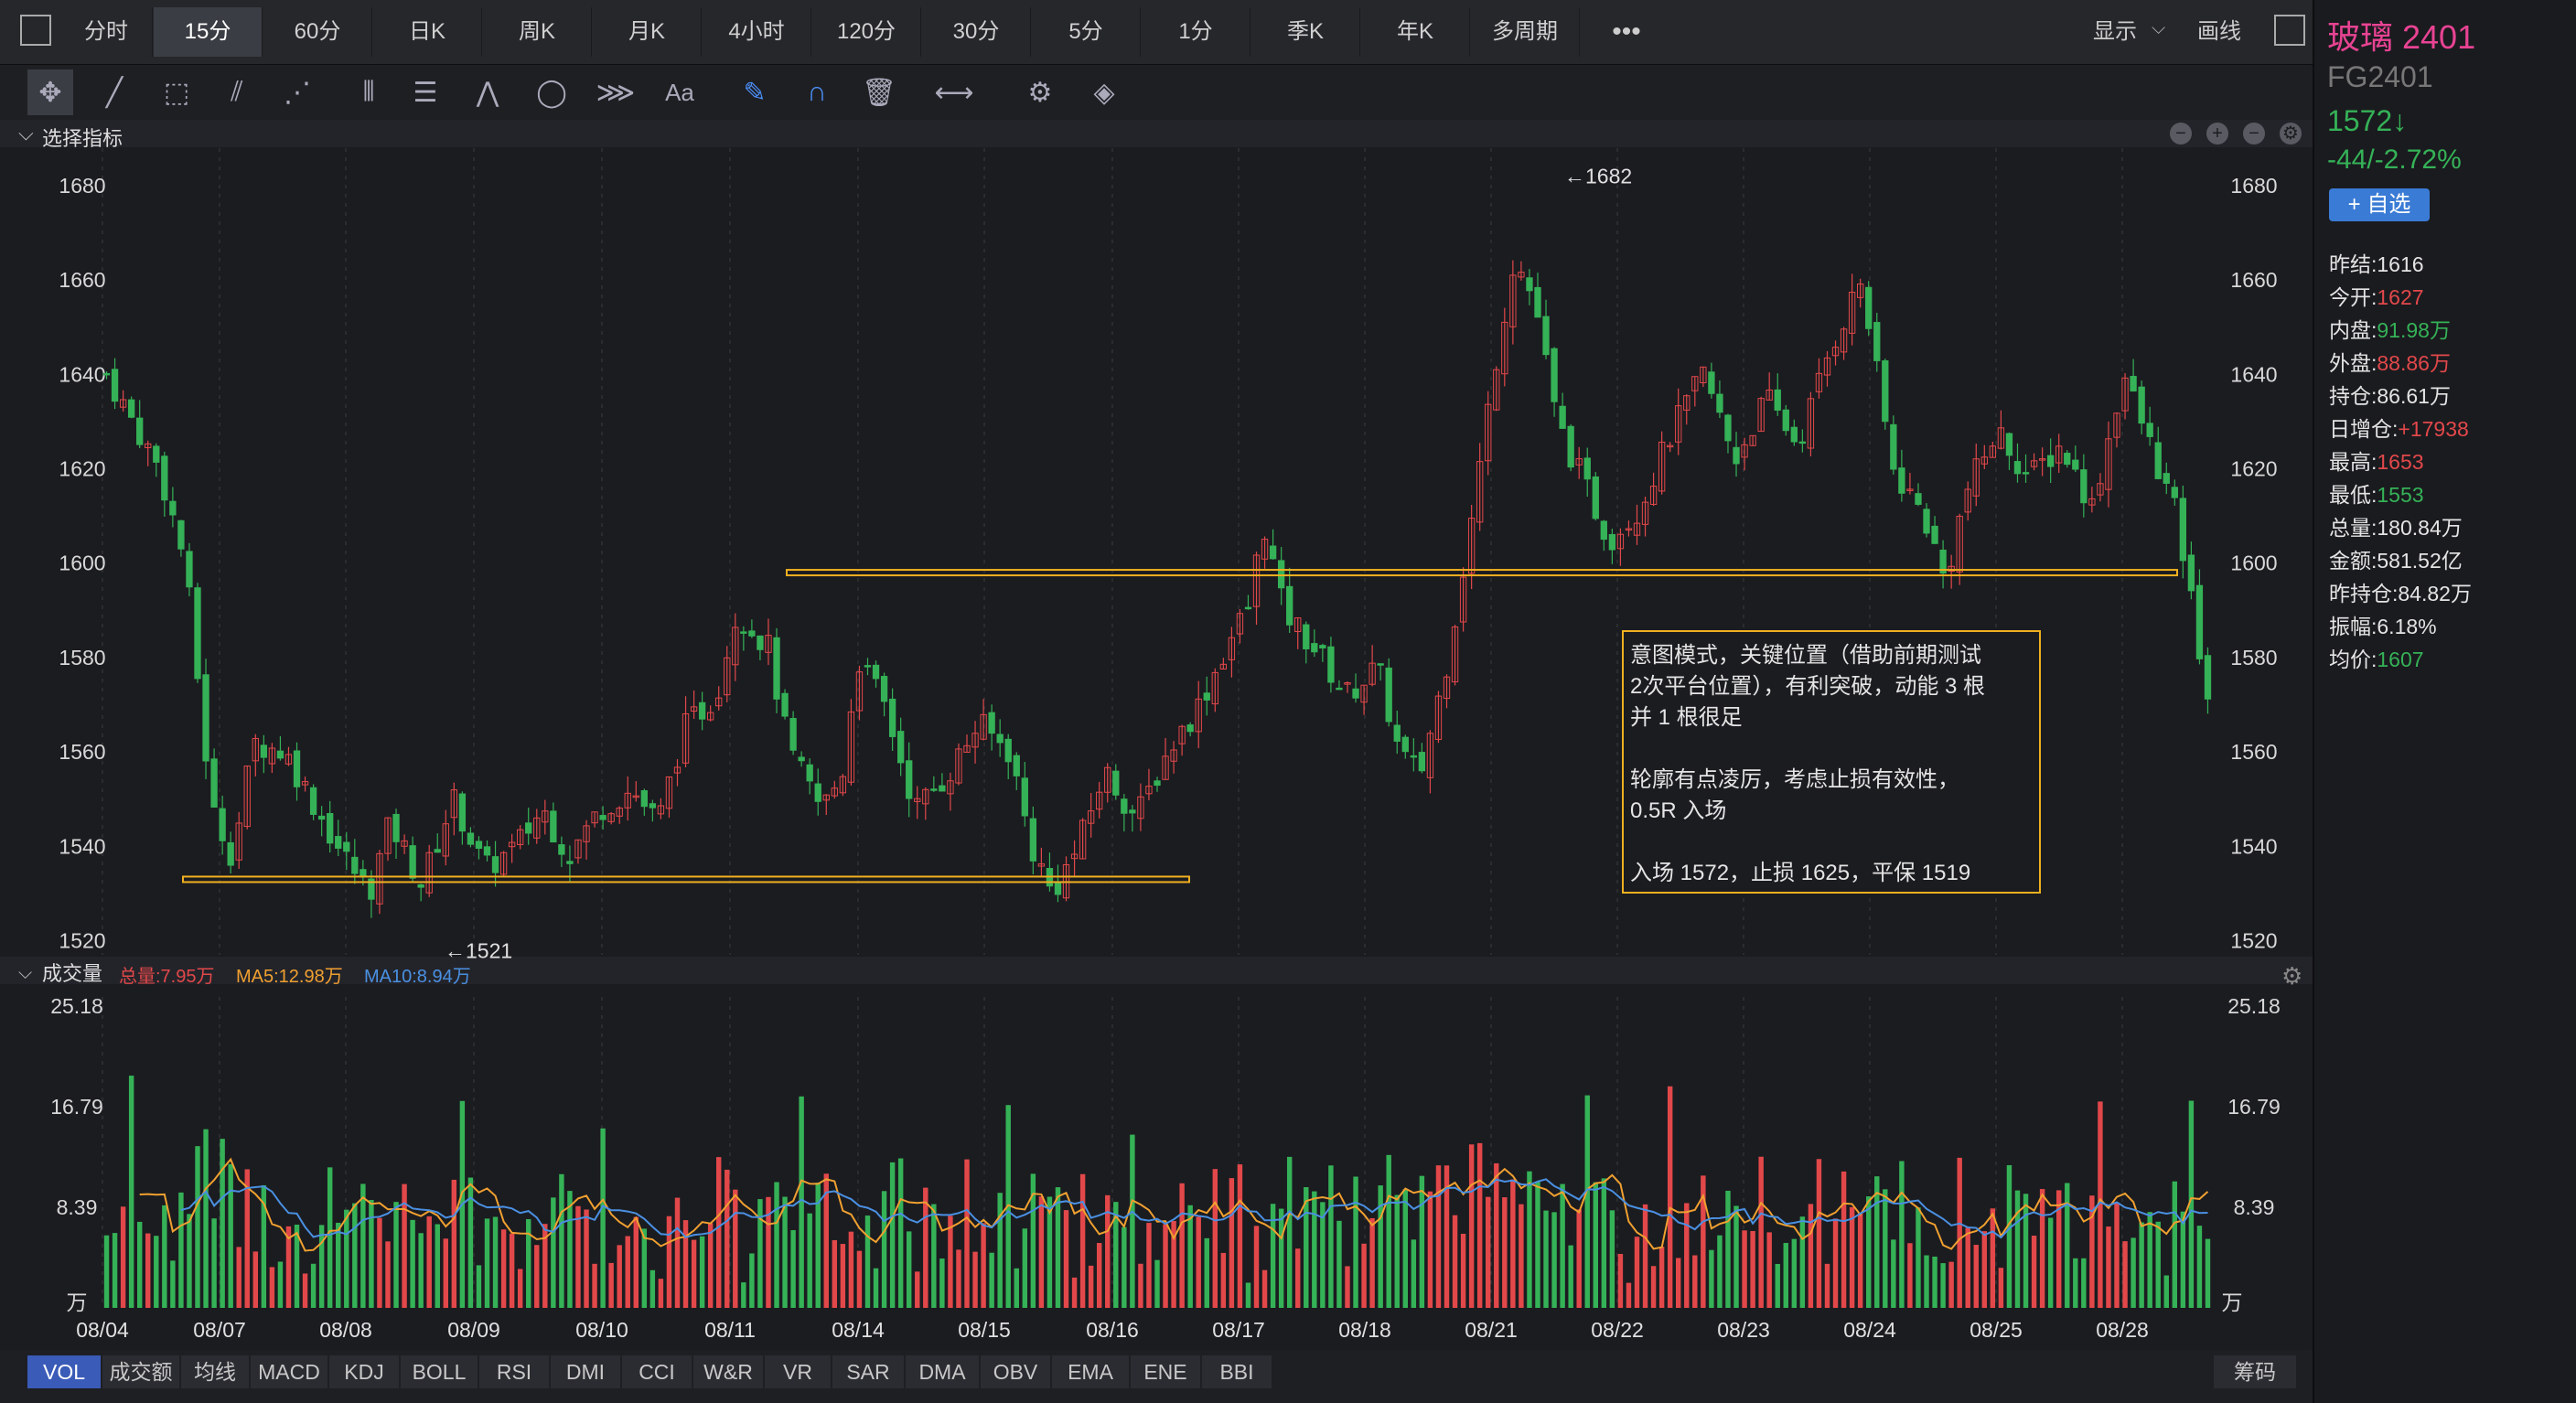  What do you see at coordinates (1237, 1371) in the screenshot?
I see `indicator-tab: BBI` at bounding box center [1237, 1371].